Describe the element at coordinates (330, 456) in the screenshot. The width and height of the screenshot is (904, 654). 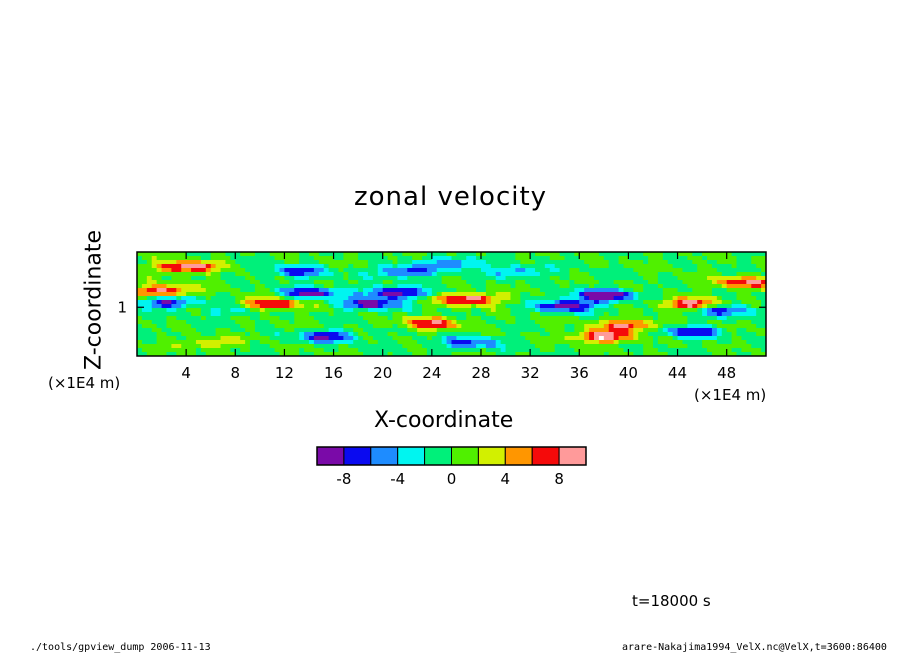
I see `colorbar-swatch` at that location.